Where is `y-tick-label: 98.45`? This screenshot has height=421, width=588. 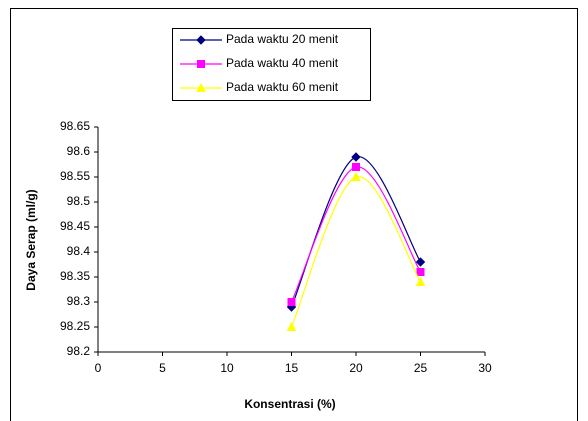 y-tick-label: 98.45 is located at coordinates (75, 226).